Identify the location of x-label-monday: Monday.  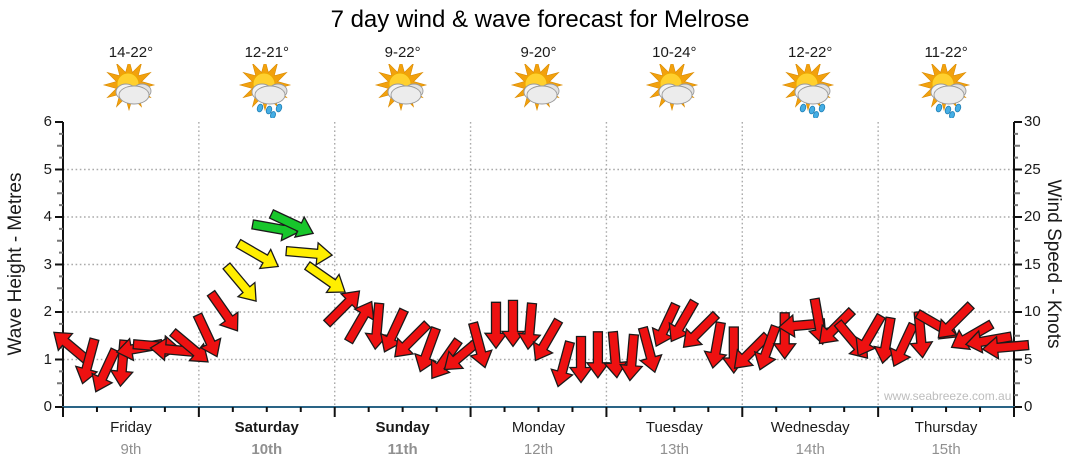
(538, 427).